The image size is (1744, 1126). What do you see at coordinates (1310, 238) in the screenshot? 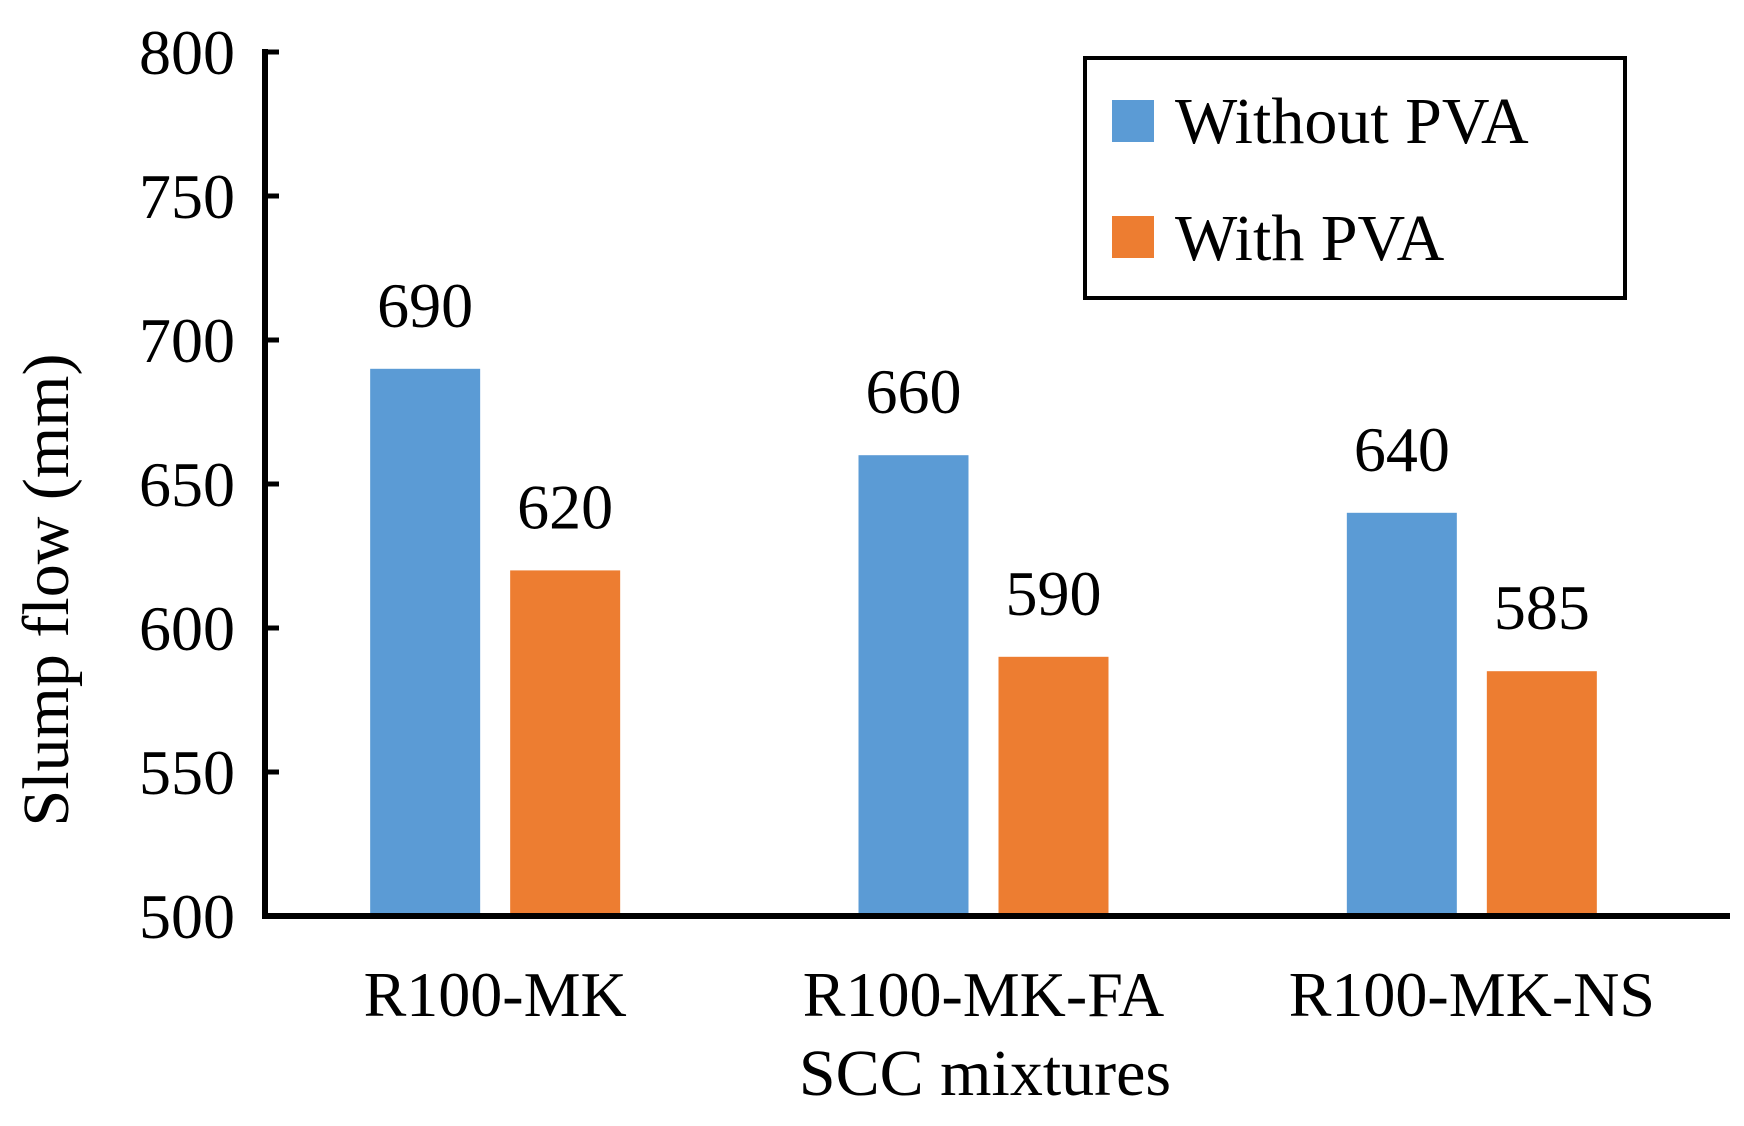
I see `legend-label-with-pva: With PVA` at bounding box center [1310, 238].